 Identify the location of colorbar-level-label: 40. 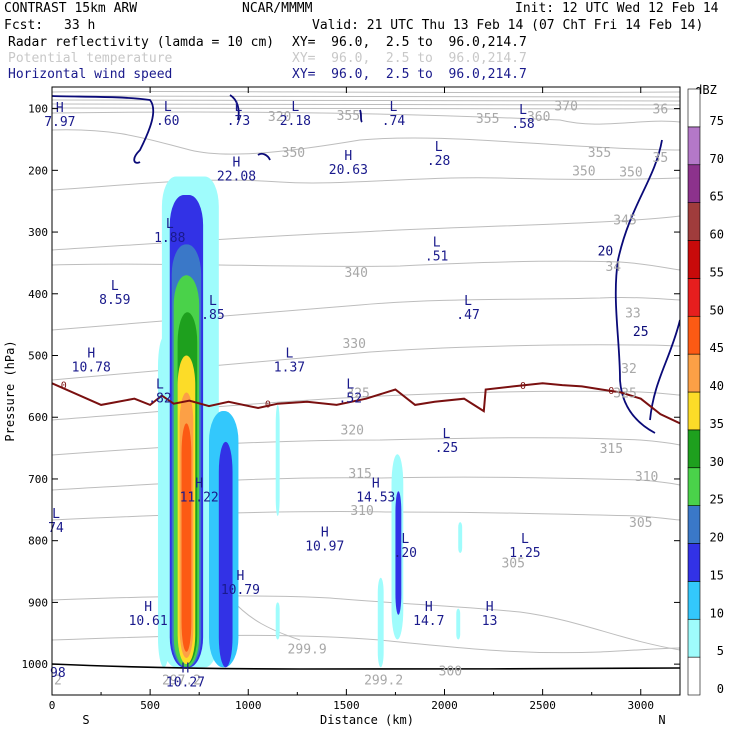
(717, 386).